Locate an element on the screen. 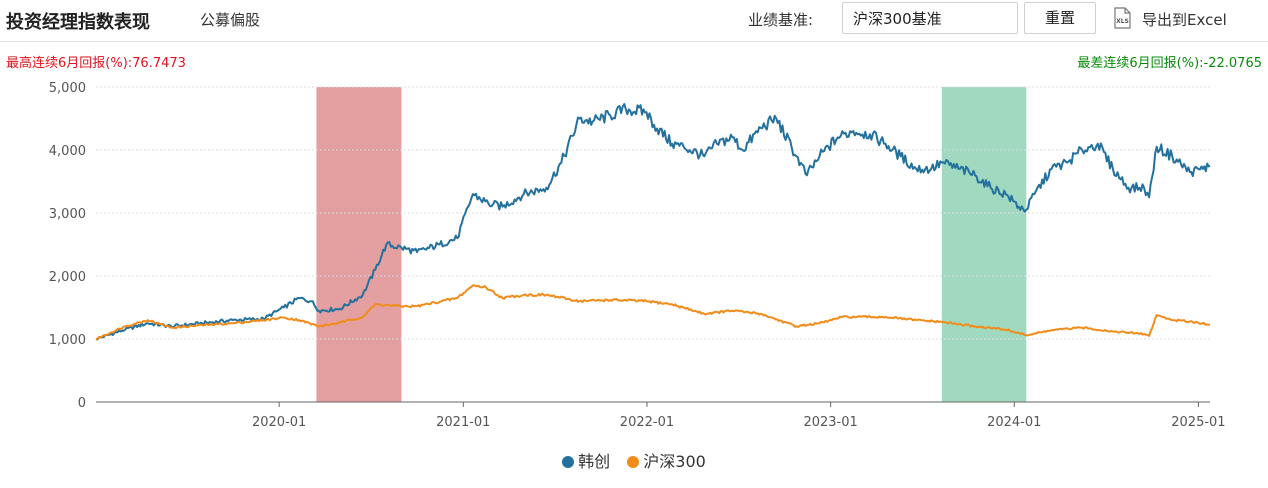 This screenshot has width=1268, height=488. worst-6m-return: 最差连续6月回报(%):-22.0765 is located at coordinates (1169, 61).